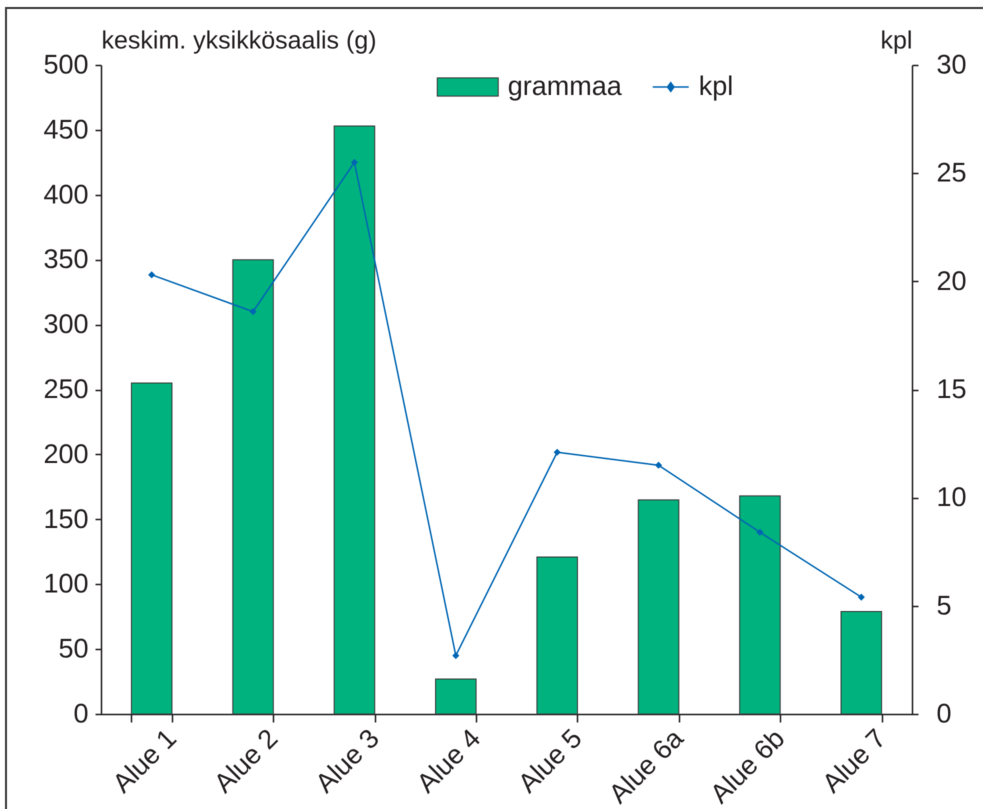  What do you see at coordinates (944, 713) in the screenshot?
I see `y2-tick-label: 0` at bounding box center [944, 713].